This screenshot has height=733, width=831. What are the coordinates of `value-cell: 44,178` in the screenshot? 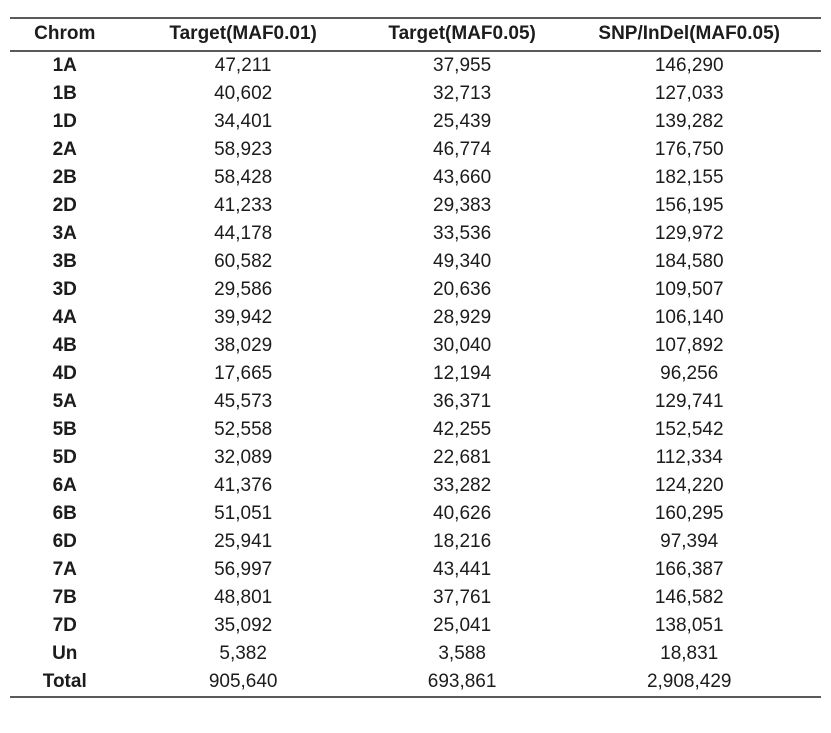 It's located at (243, 233).